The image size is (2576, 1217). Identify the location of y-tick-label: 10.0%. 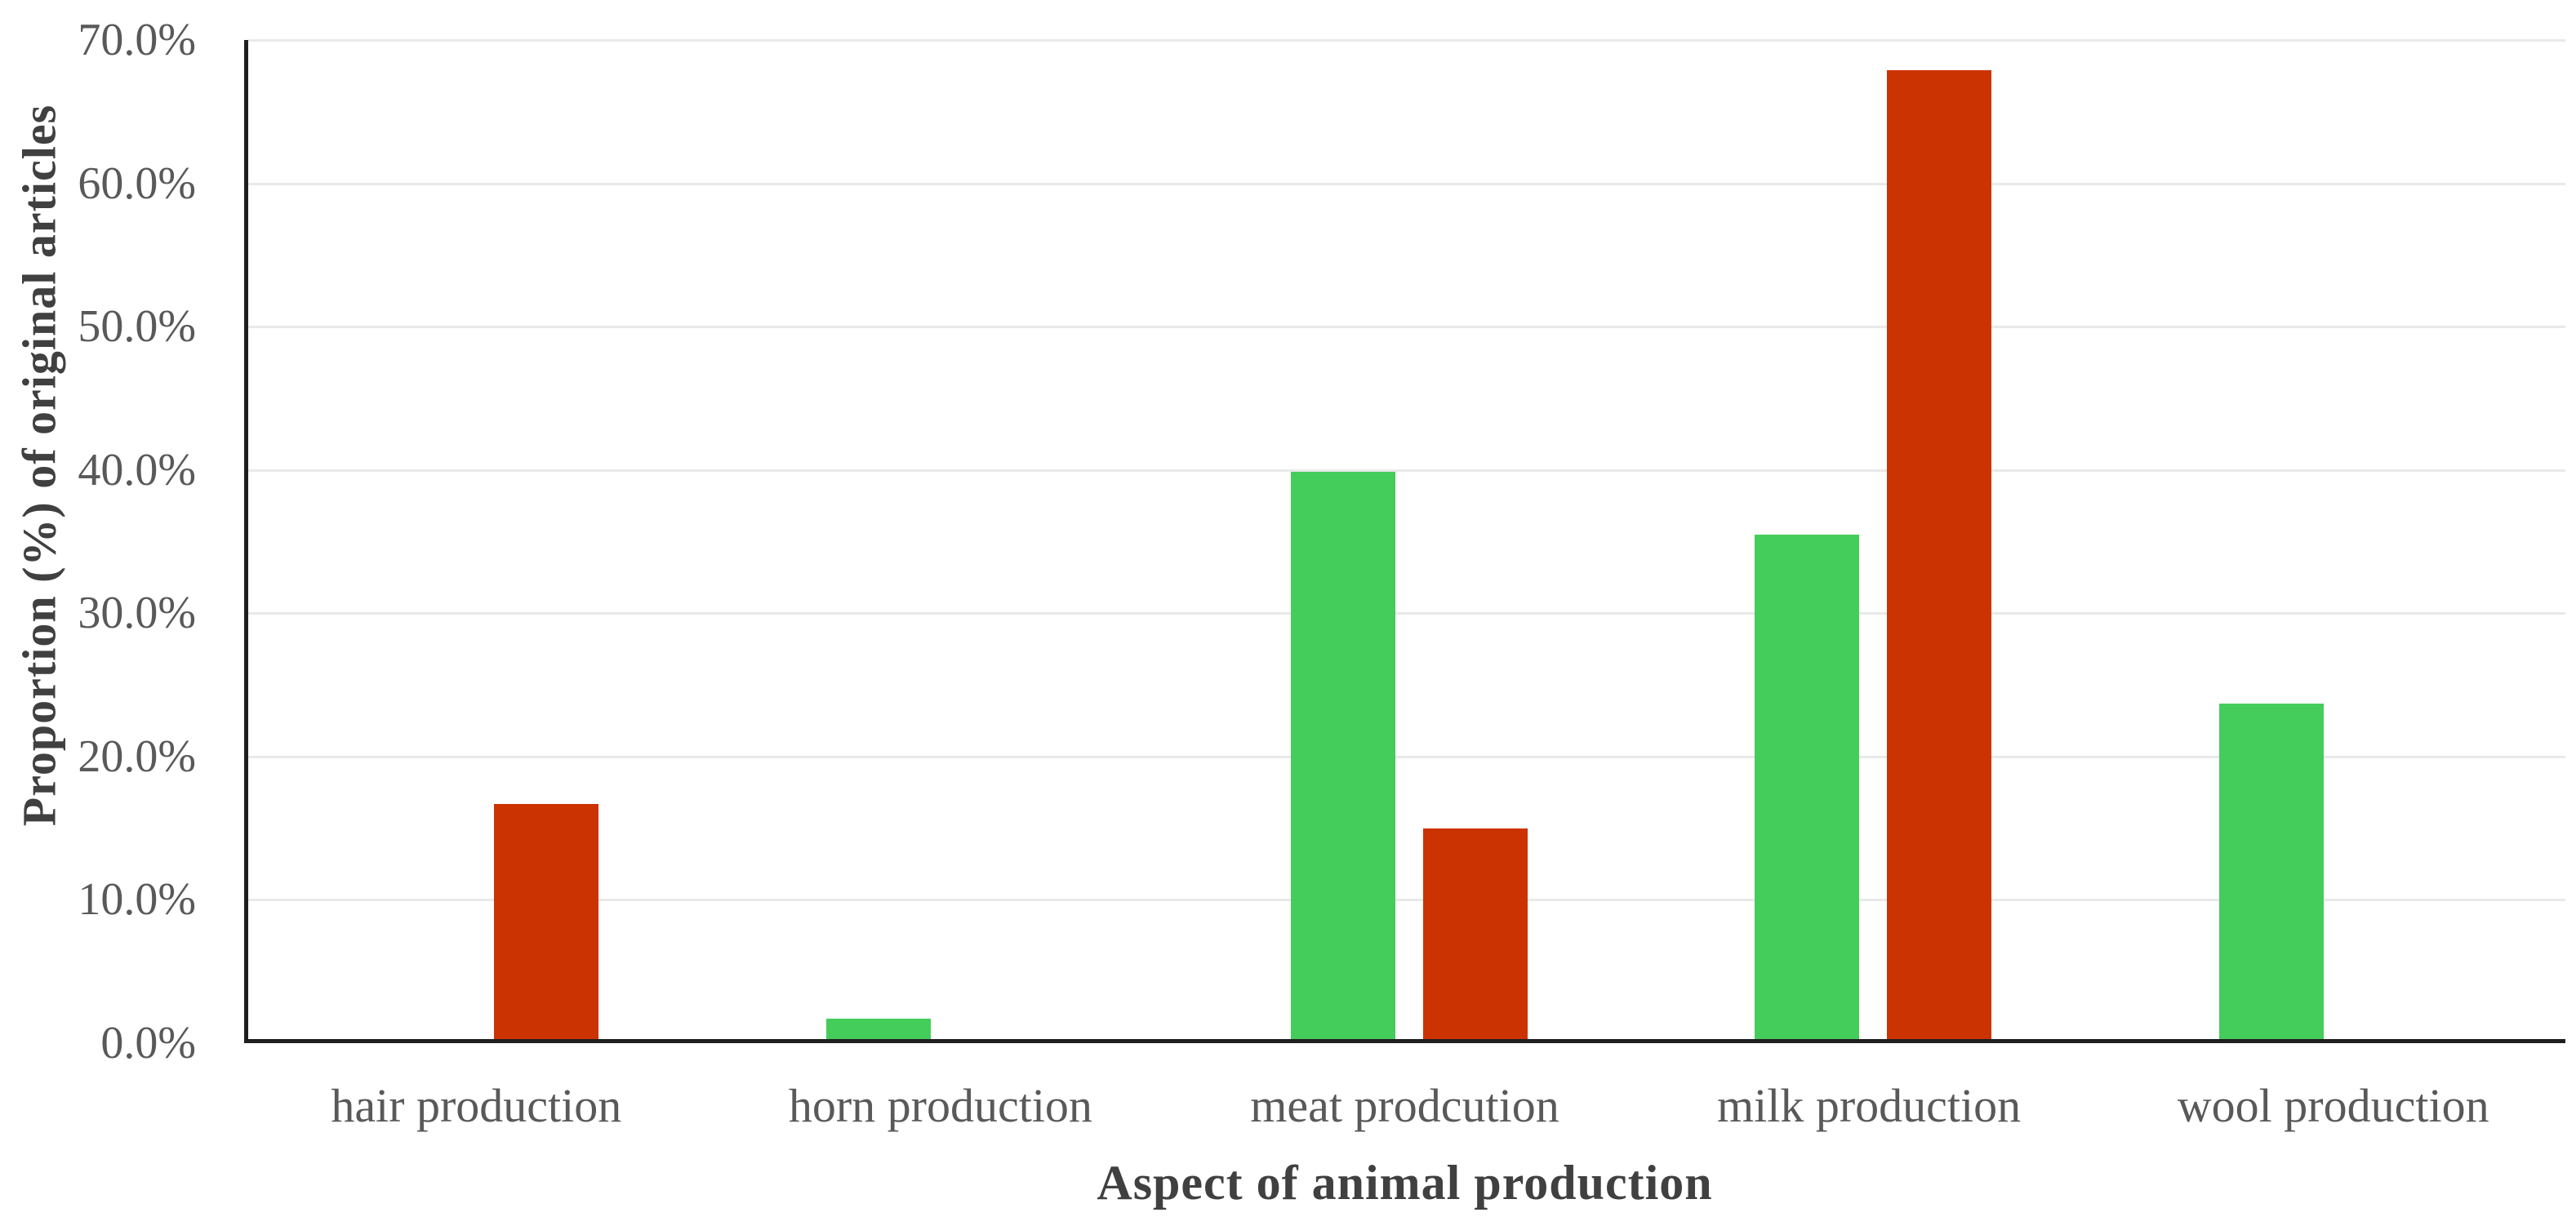
(137, 900).